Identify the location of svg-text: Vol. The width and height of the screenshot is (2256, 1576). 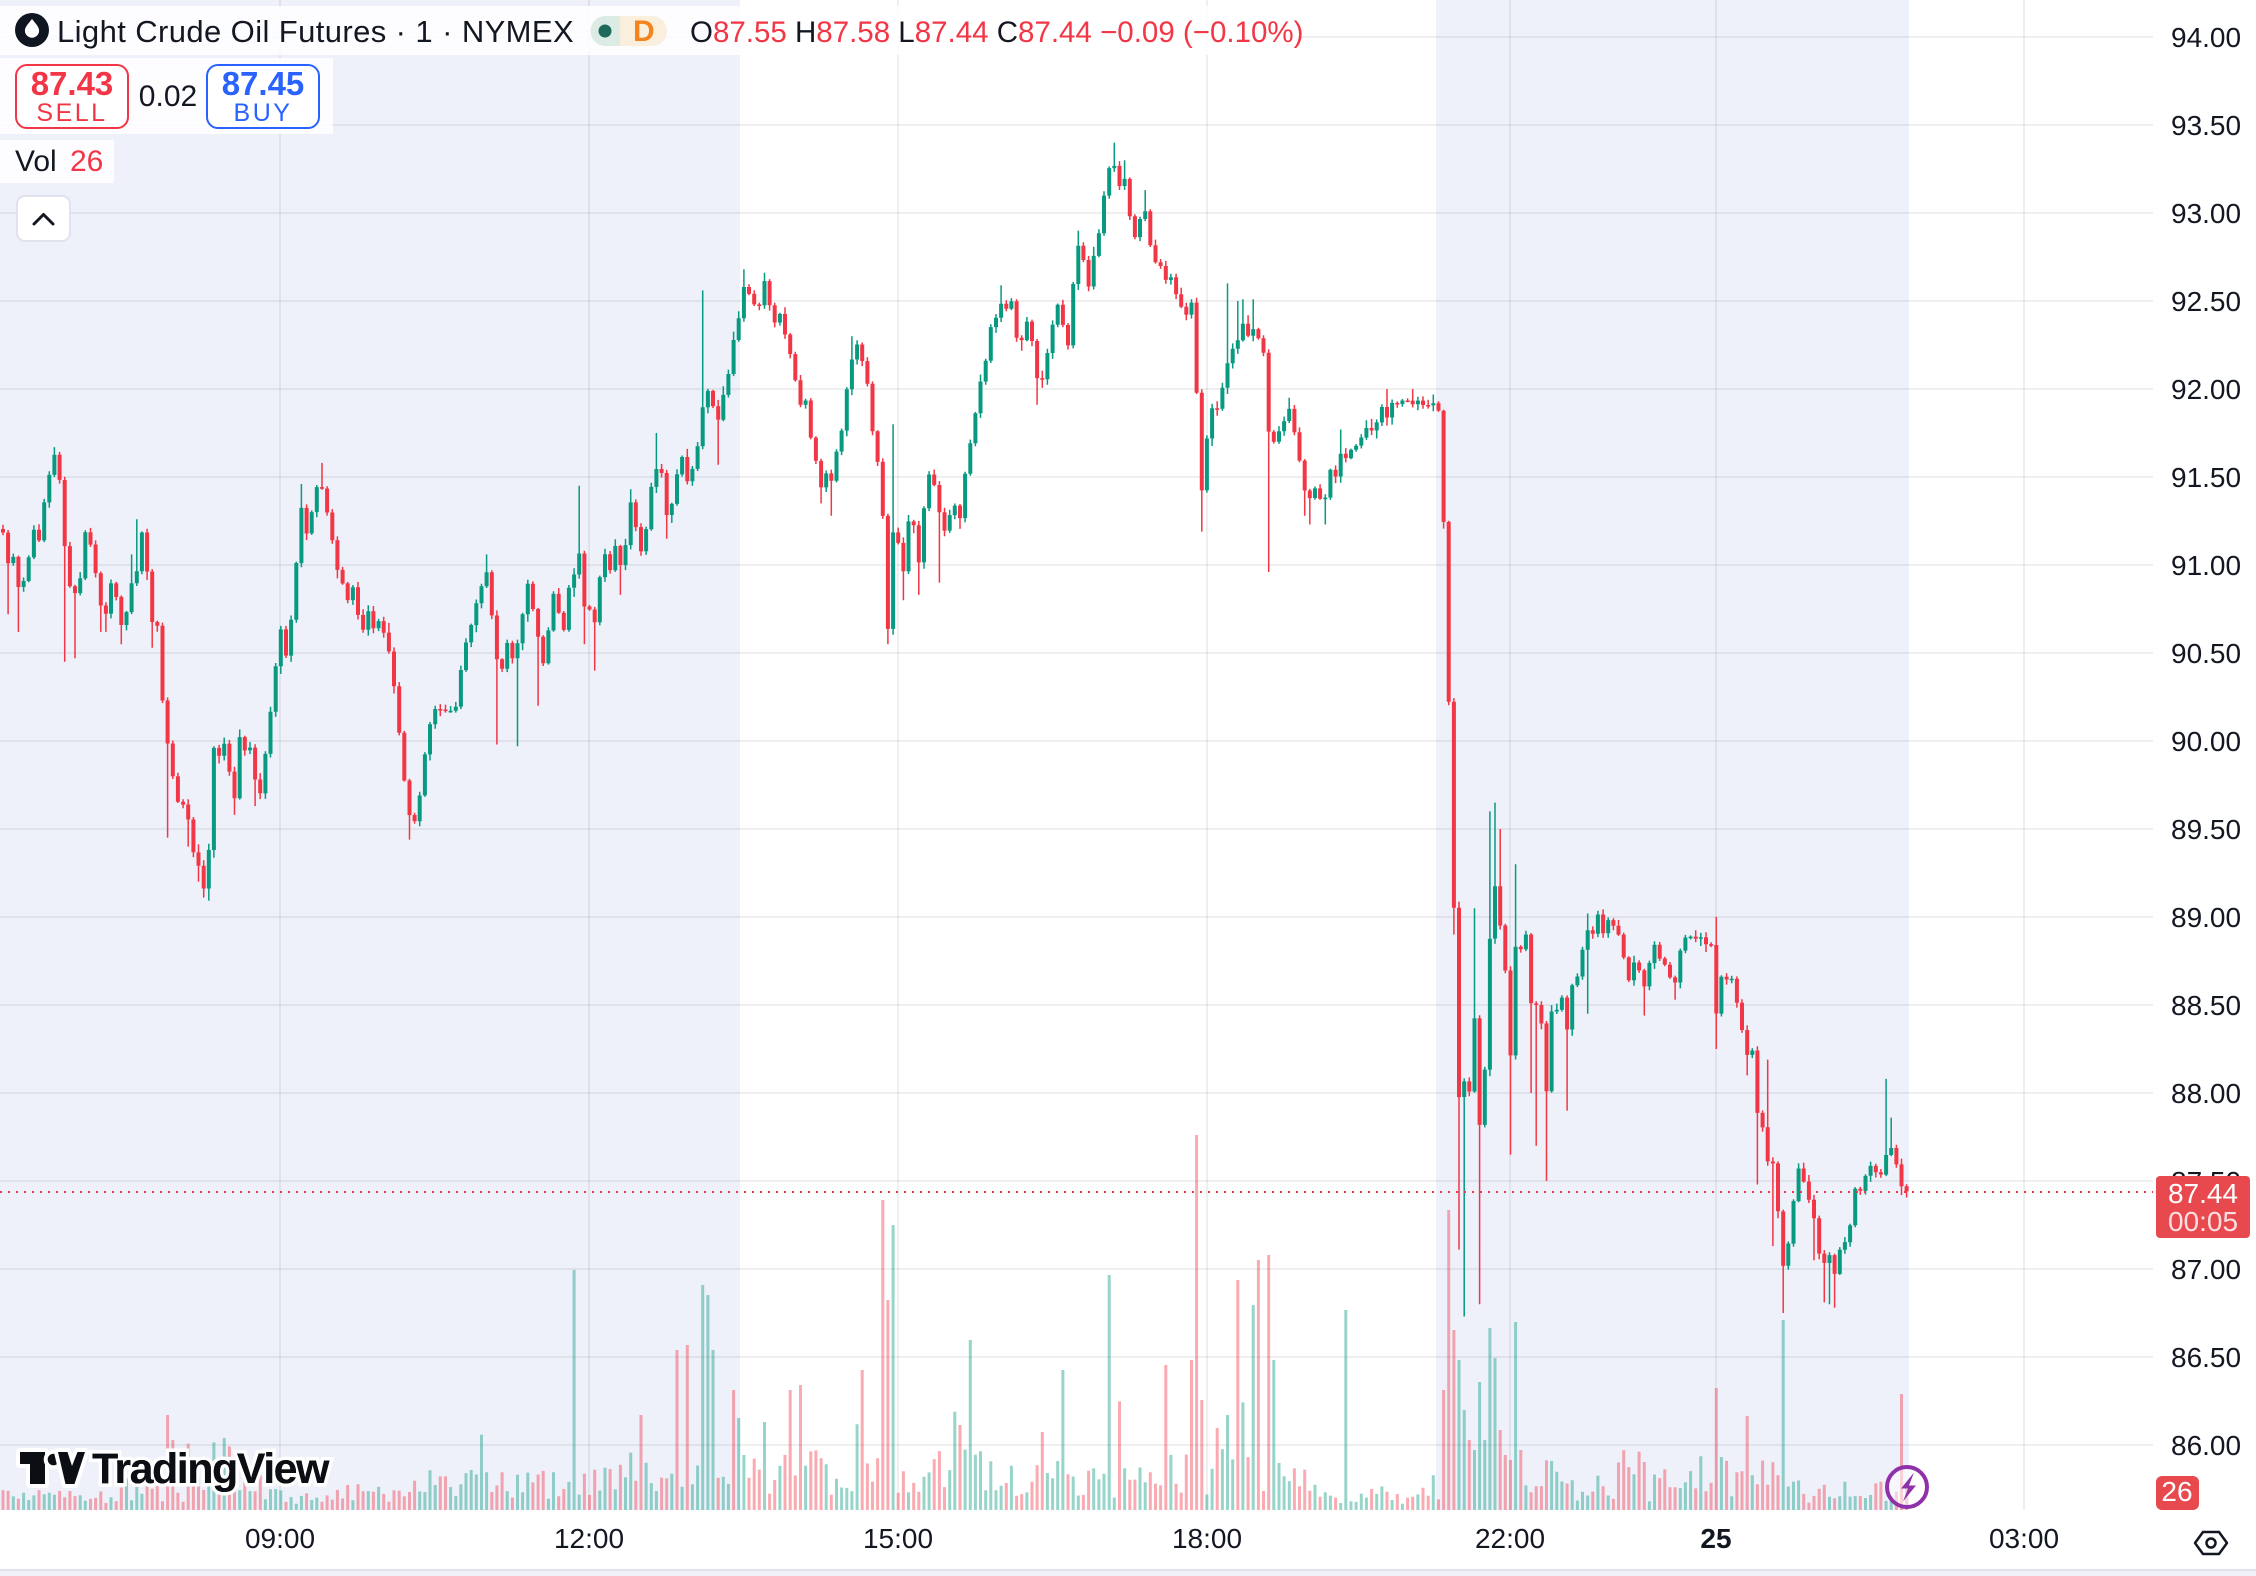
(36, 161).